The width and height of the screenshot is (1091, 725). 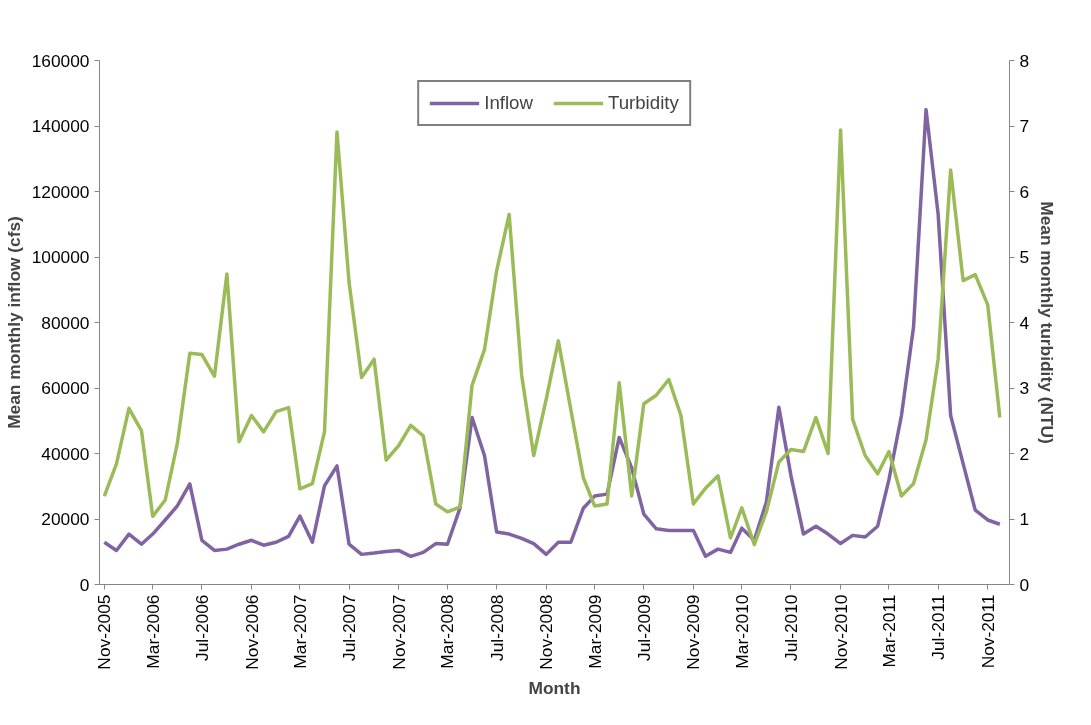 I want to click on x-tick-label: Nov-2008, so click(x=546, y=632).